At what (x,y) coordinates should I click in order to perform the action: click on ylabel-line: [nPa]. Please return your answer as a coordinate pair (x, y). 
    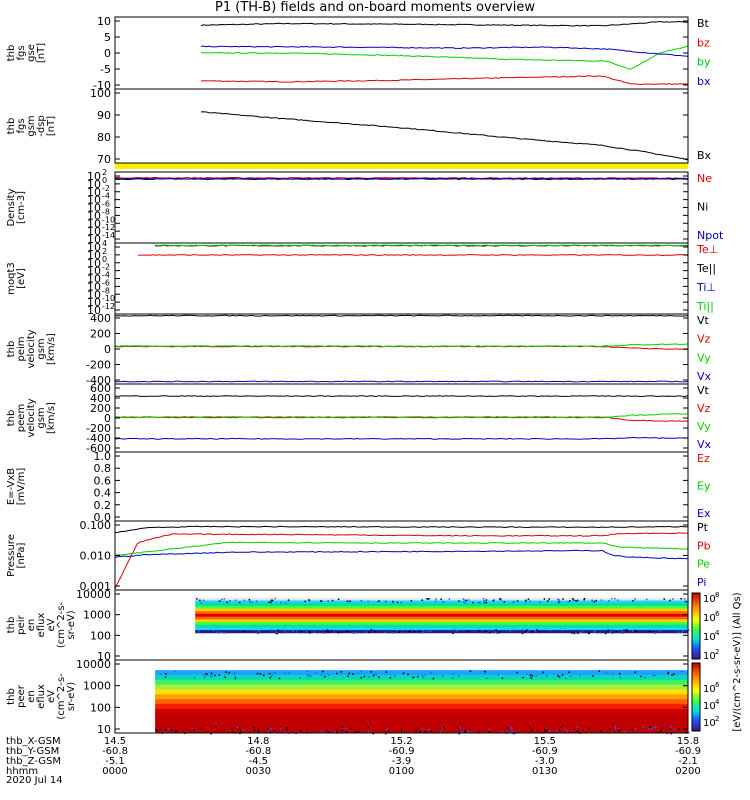
    Looking at the image, I should click on (21, 555).